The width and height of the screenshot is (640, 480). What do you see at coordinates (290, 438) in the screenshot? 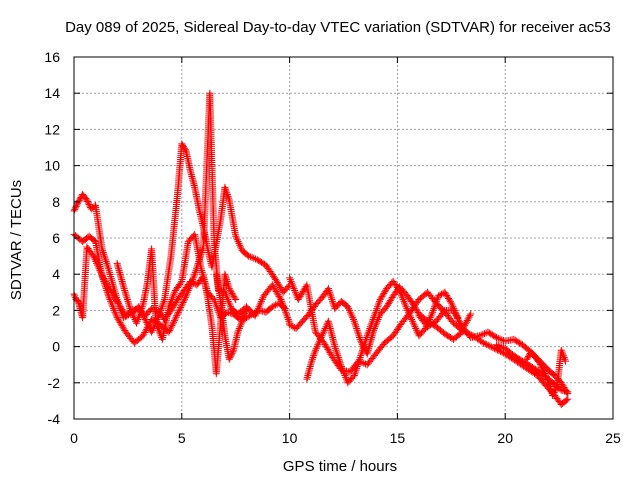
I see `x-tick-label: 10` at bounding box center [290, 438].